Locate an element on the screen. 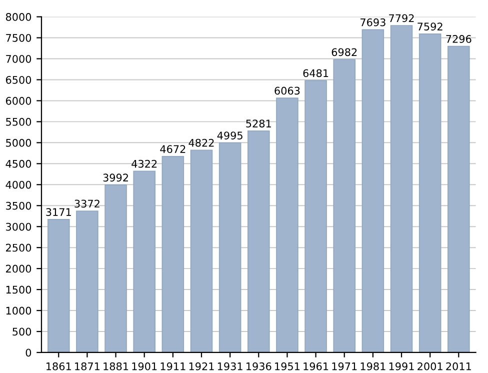 Image resolution: width=488 pixels, height=373 pixels. y-tick-label: 3500 is located at coordinates (19, 206).